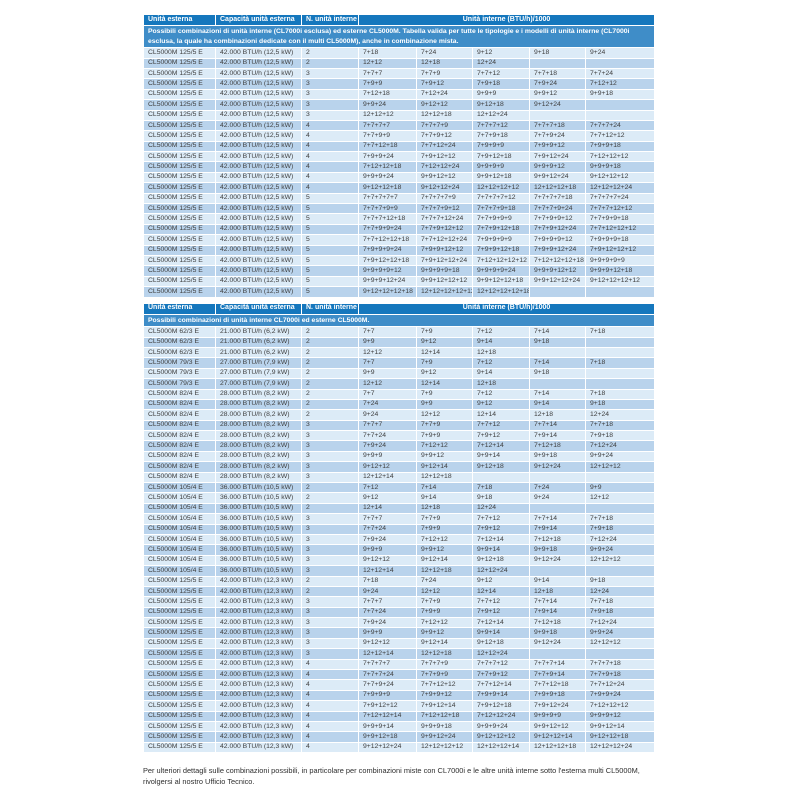  I want to click on combo-cell: 7+7+14, so click(557, 425).